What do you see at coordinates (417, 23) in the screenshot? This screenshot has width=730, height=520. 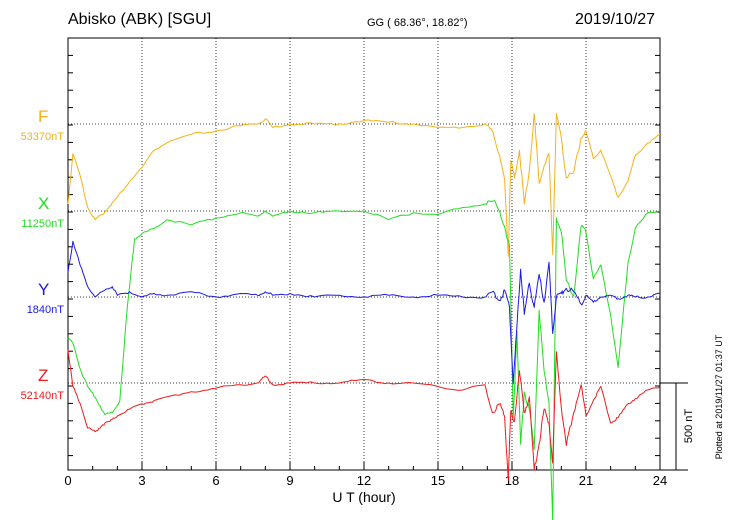 I see `geographic-coordinates: GG ( 68.36°, 18.82°)` at bounding box center [417, 23].